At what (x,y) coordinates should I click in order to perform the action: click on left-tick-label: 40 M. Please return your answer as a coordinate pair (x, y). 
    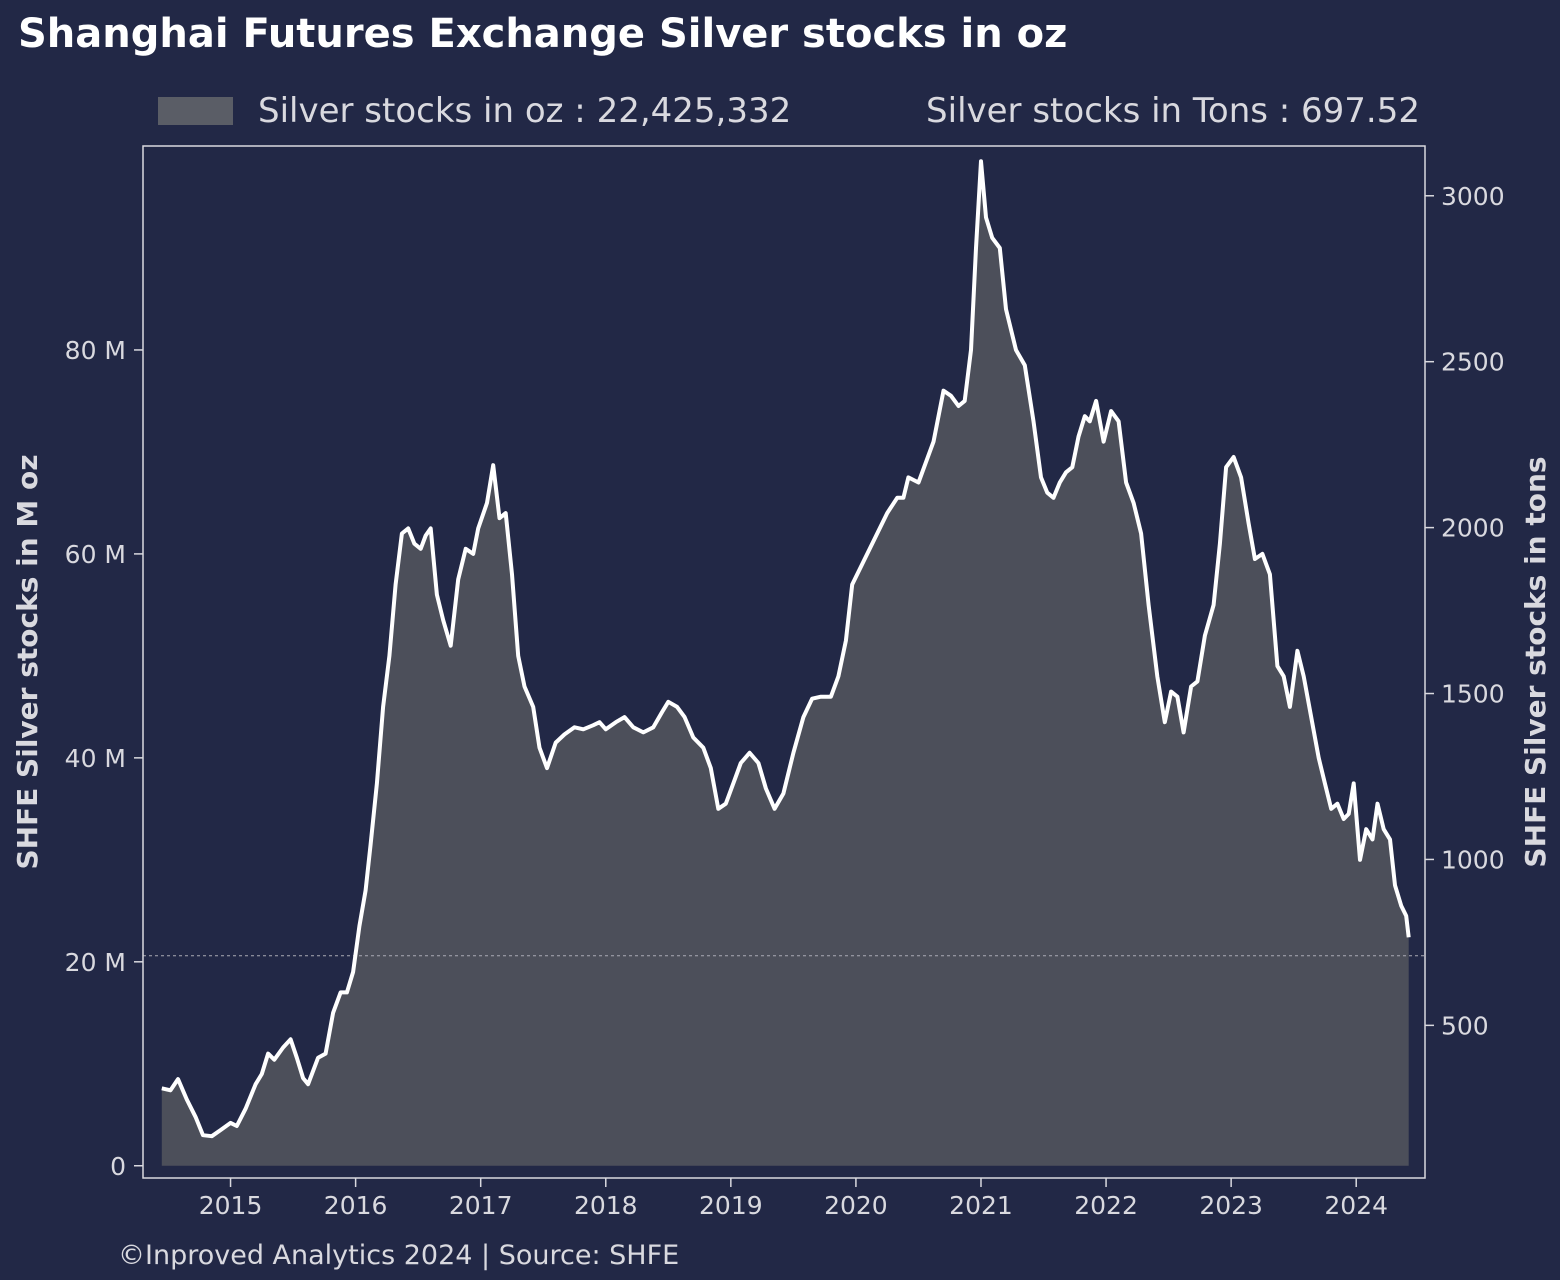
    Looking at the image, I should click on (95, 758).